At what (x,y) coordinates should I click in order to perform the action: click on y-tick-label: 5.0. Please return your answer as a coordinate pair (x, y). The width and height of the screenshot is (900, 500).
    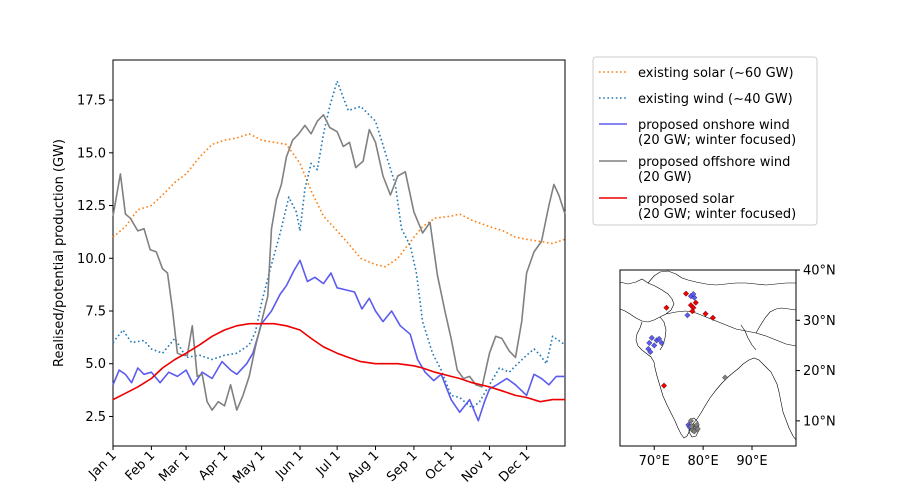
    Looking at the image, I should click on (95, 364).